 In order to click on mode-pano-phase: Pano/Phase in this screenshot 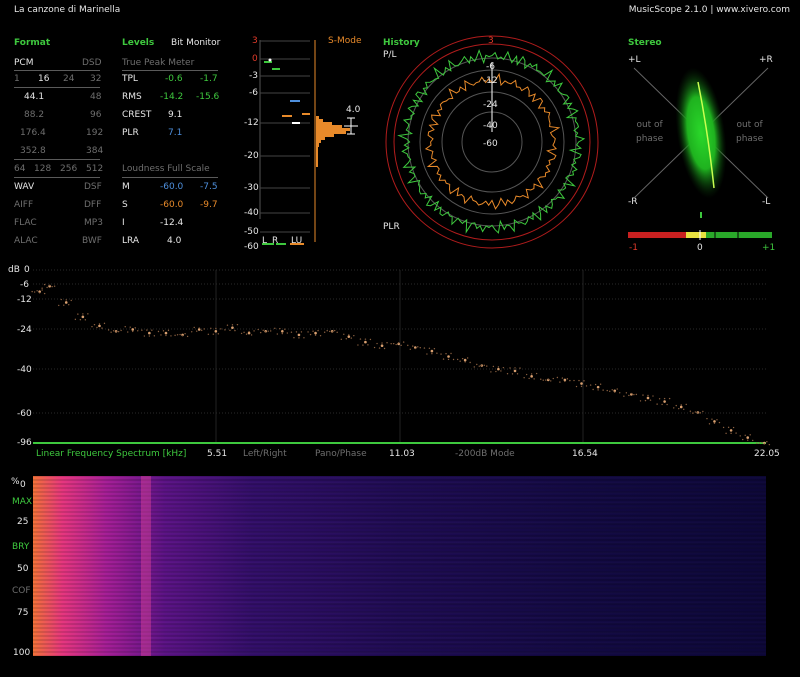, I will do `click(341, 454)`.